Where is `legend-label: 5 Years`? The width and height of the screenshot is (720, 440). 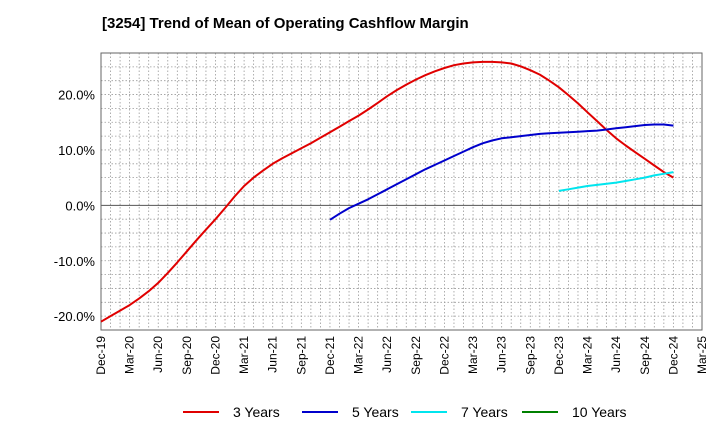
legend-label: 5 Years is located at coordinates (375, 412).